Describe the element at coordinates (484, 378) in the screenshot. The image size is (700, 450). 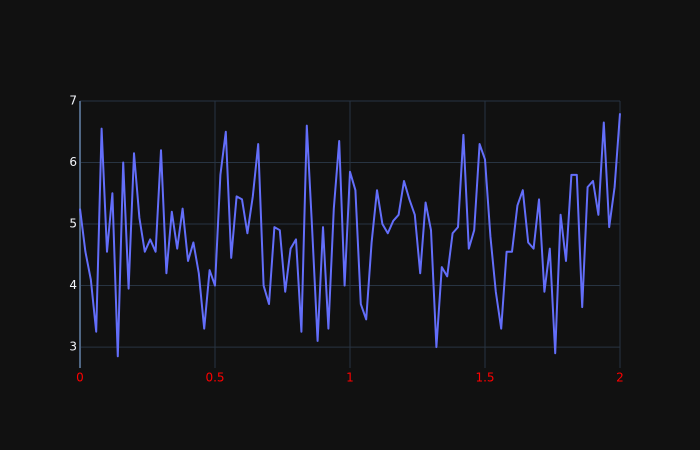
I see `x-tick-label: 1.5` at that location.